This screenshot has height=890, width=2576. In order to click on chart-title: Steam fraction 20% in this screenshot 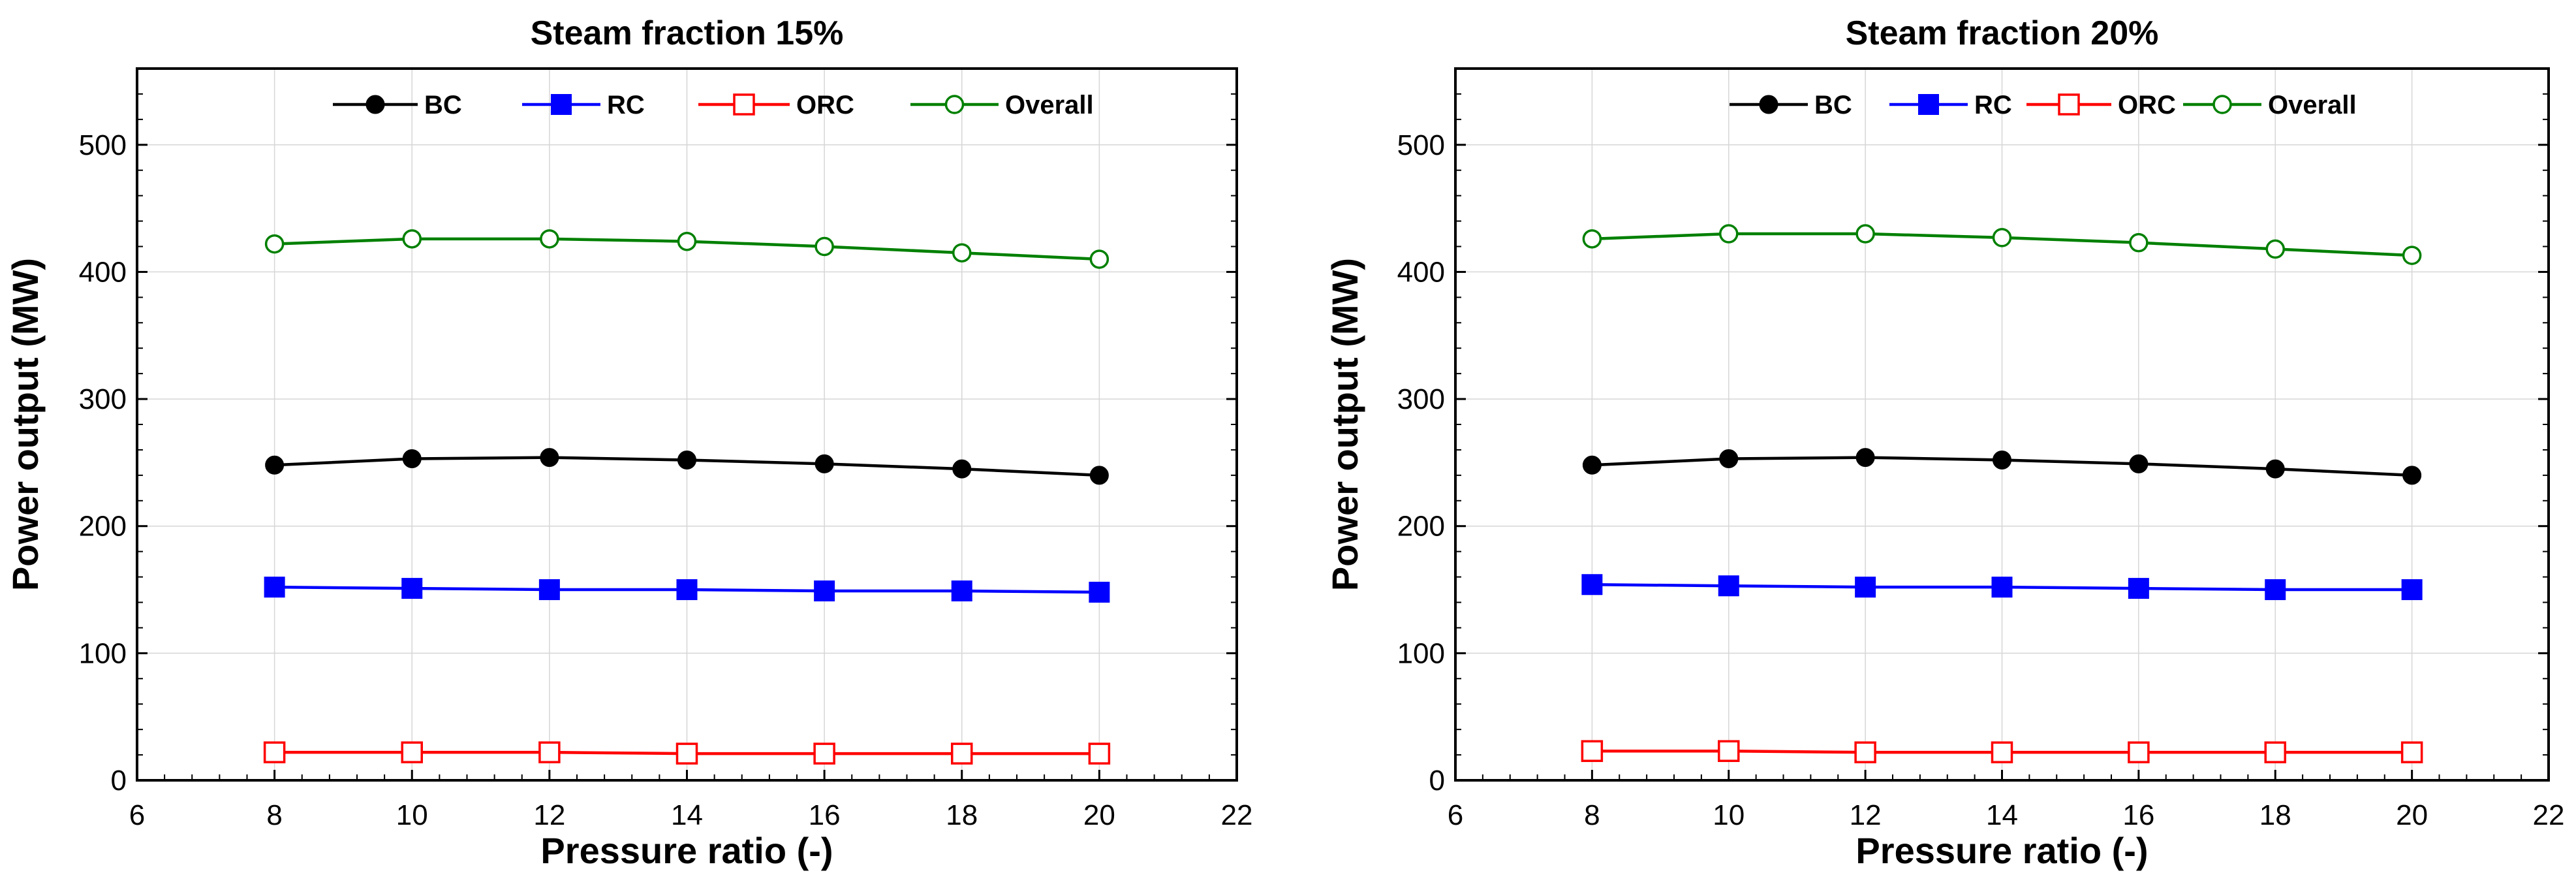, I will do `click(2003, 33)`.